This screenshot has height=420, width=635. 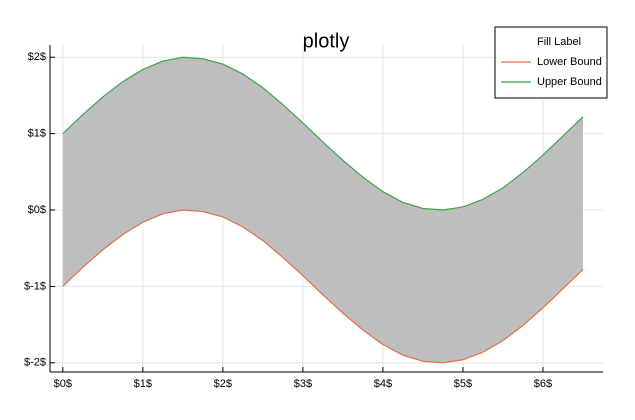 I want to click on x-tick-label: $3$, so click(x=303, y=384).